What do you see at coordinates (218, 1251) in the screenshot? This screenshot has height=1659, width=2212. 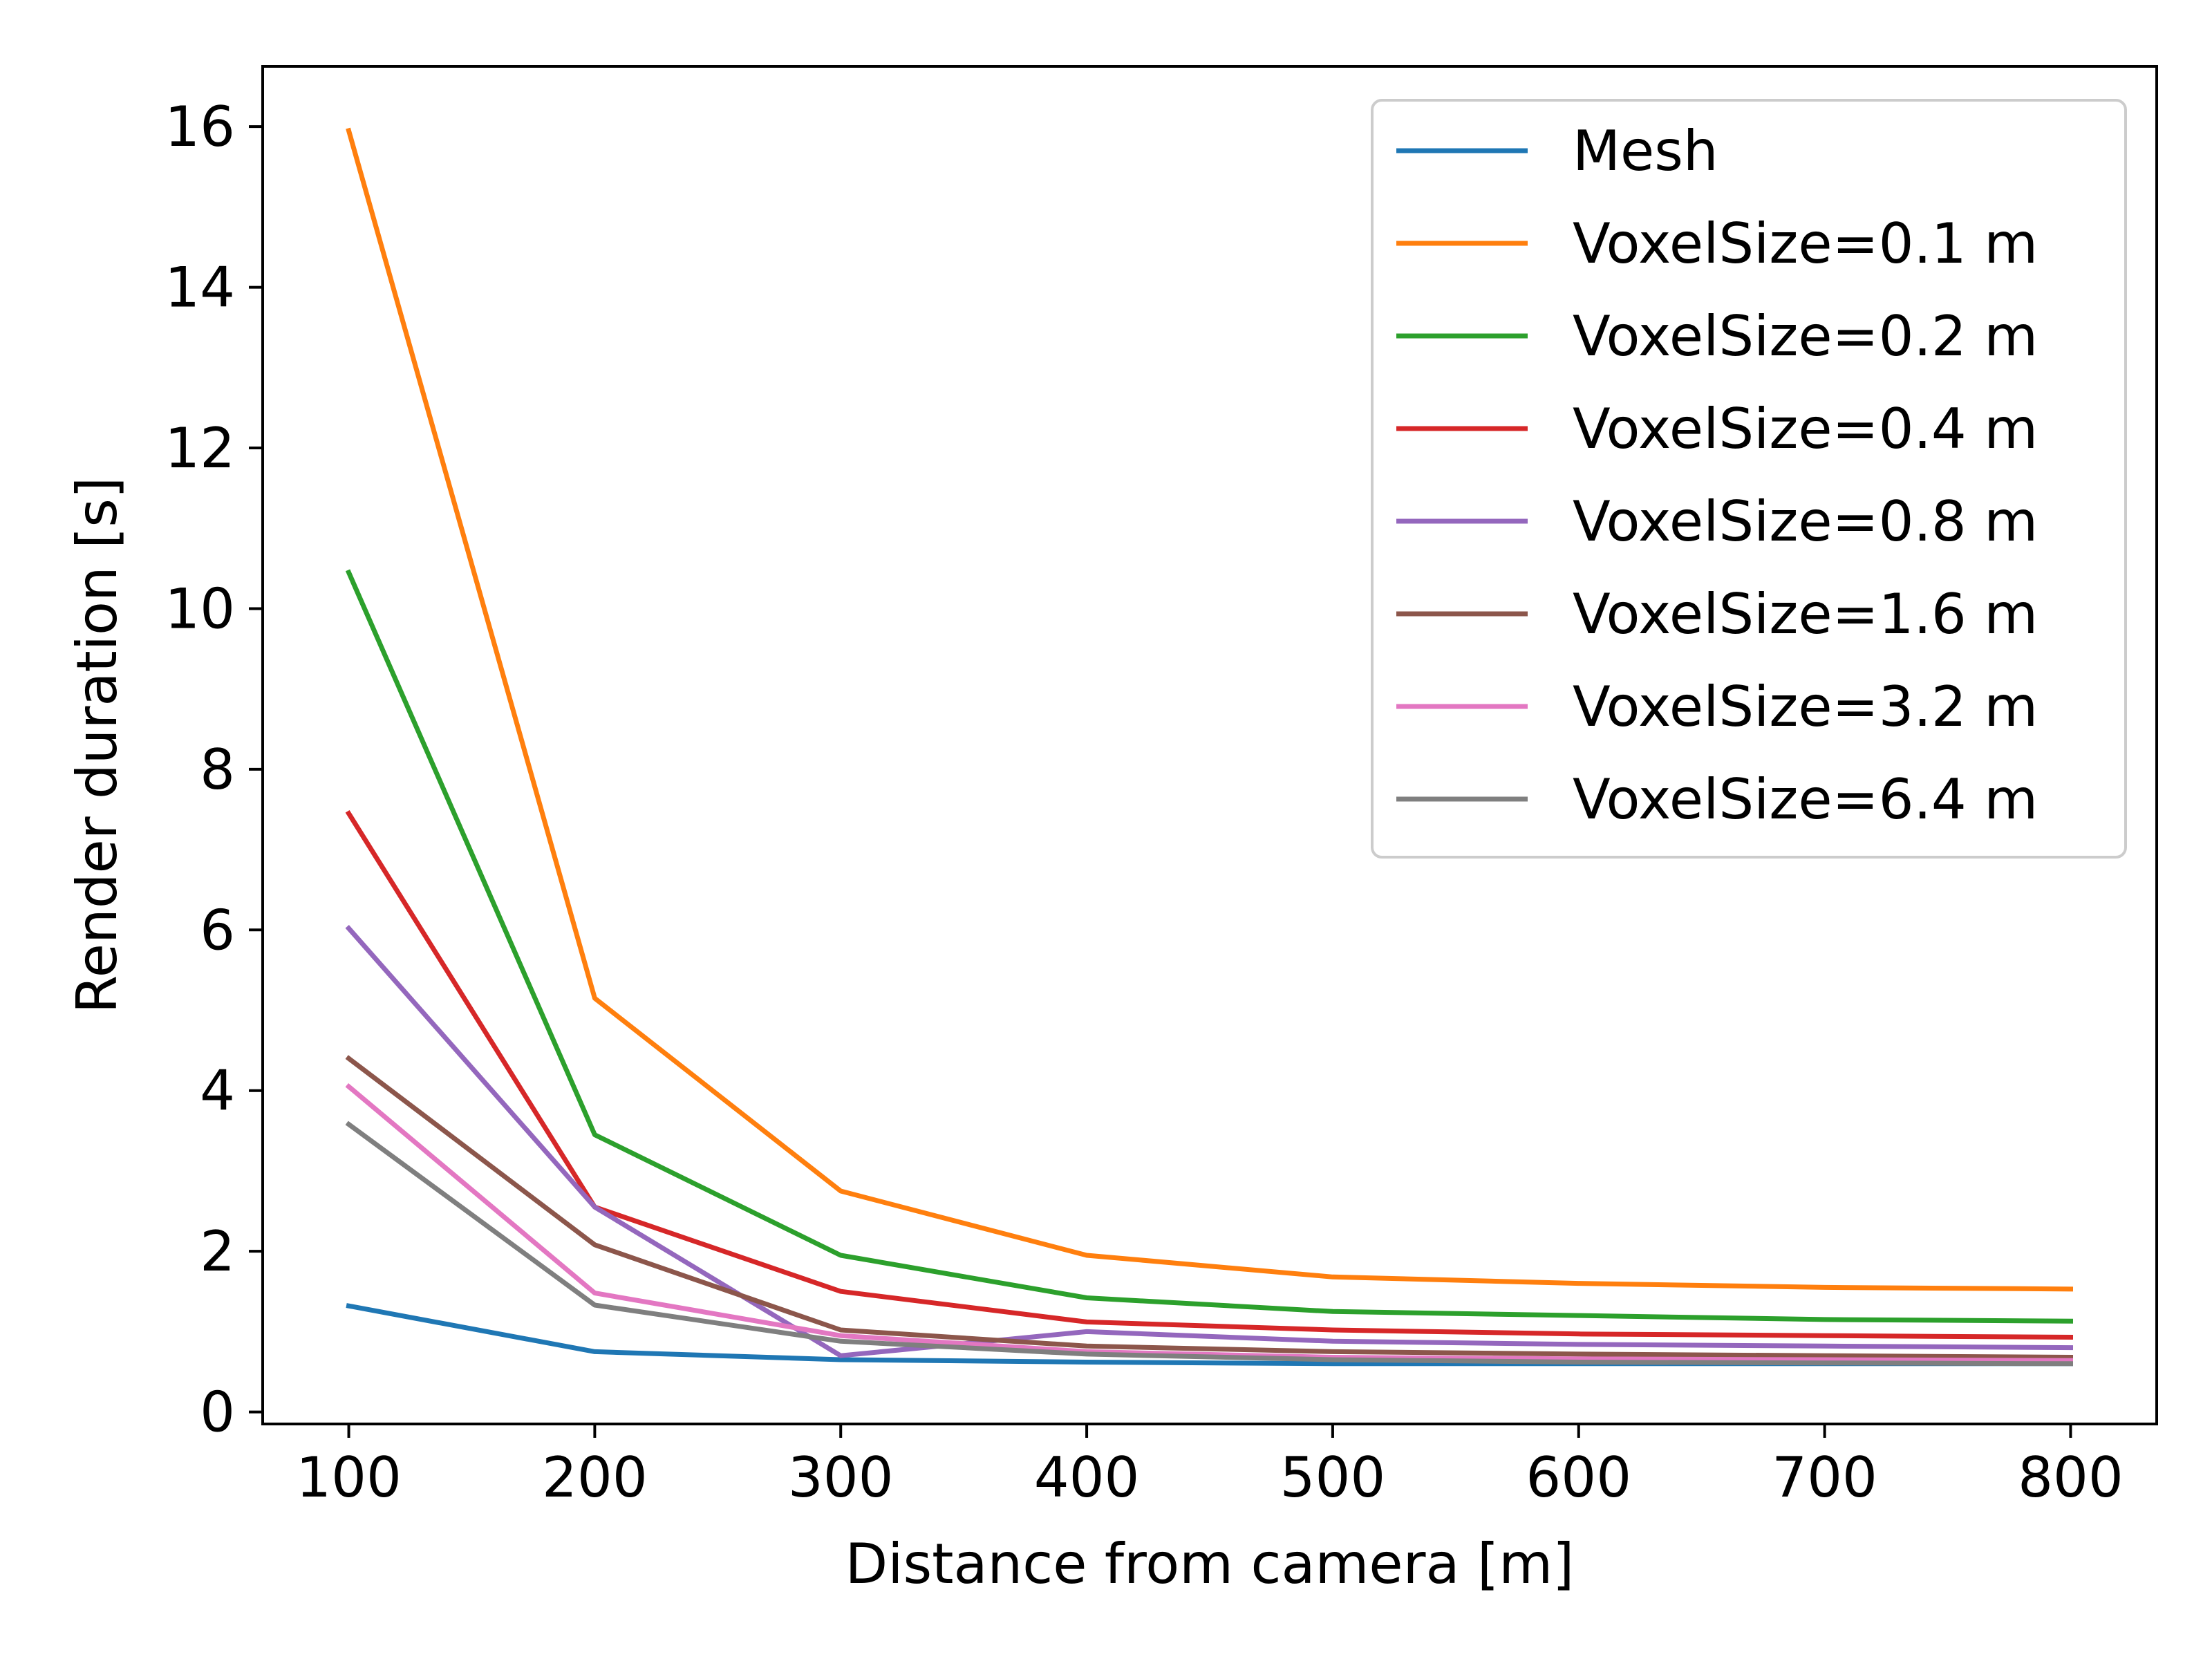 I see `y-tick-label: 2` at bounding box center [218, 1251].